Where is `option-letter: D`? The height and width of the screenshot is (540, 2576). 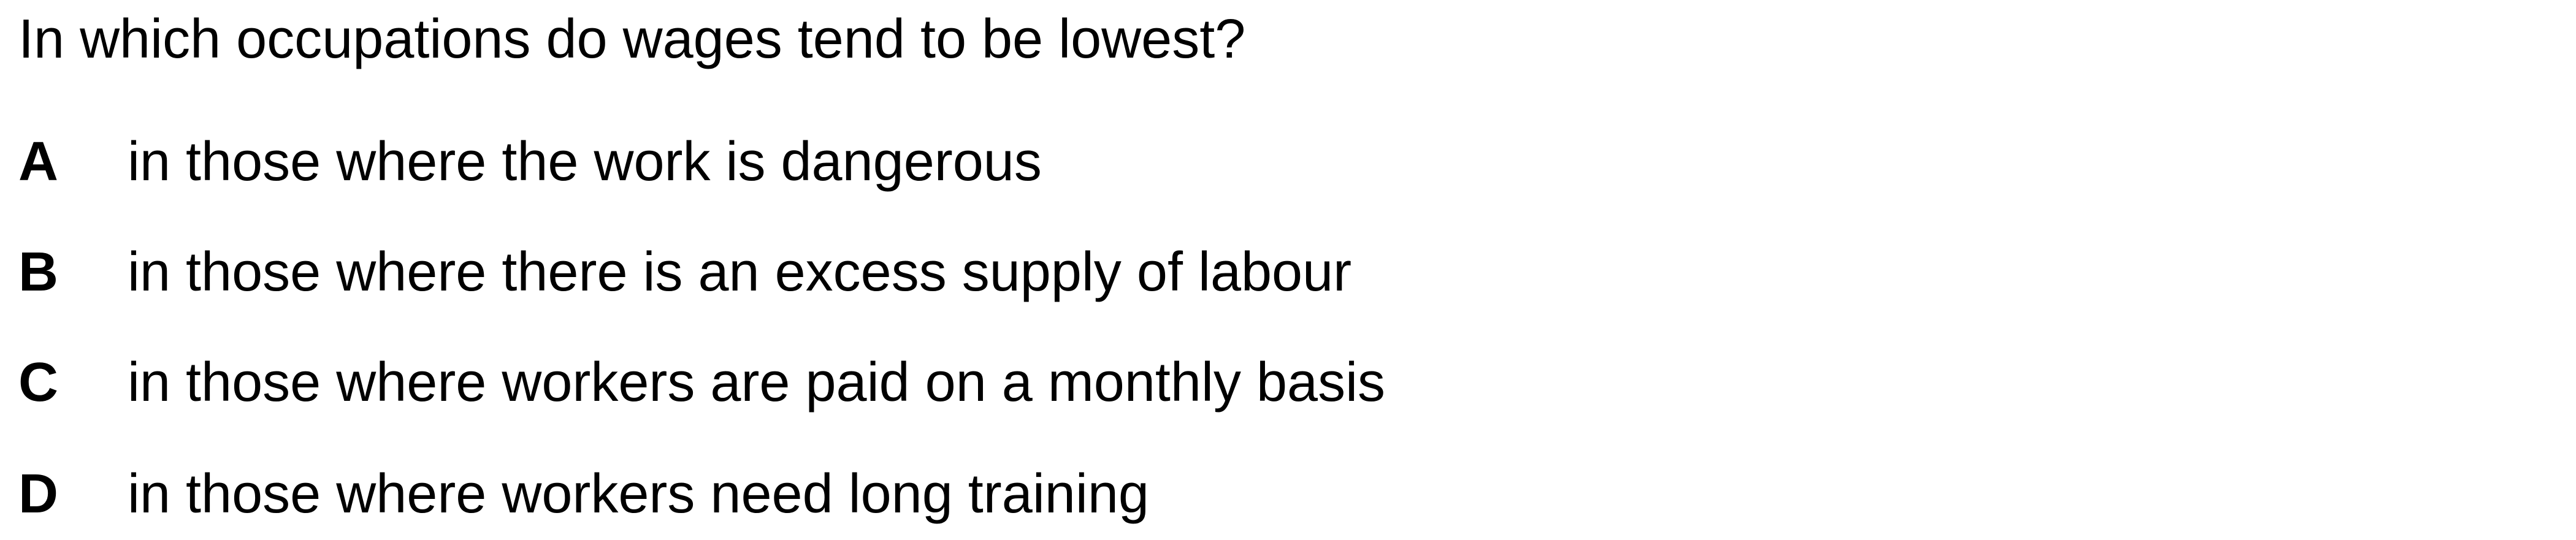
option-letter: D is located at coordinates (38, 494).